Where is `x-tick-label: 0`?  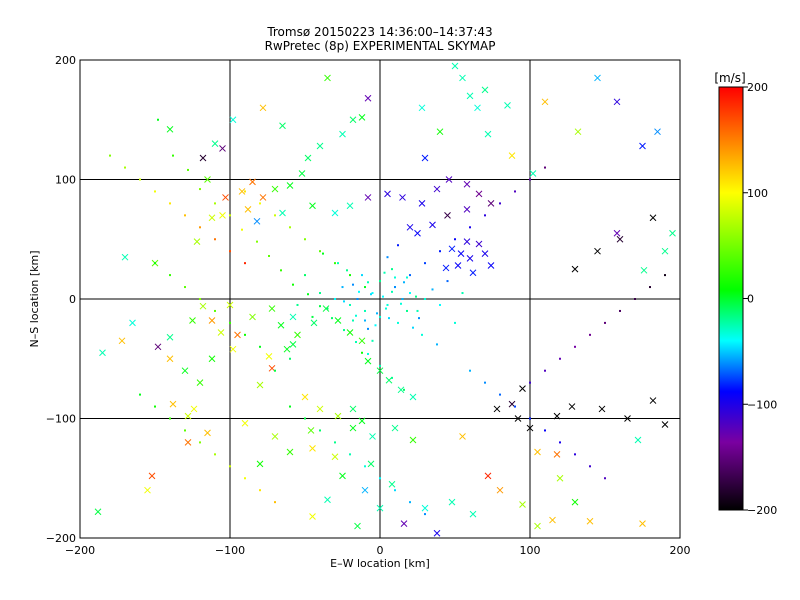
x-tick-label: 0 is located at coordinates (380, 550).